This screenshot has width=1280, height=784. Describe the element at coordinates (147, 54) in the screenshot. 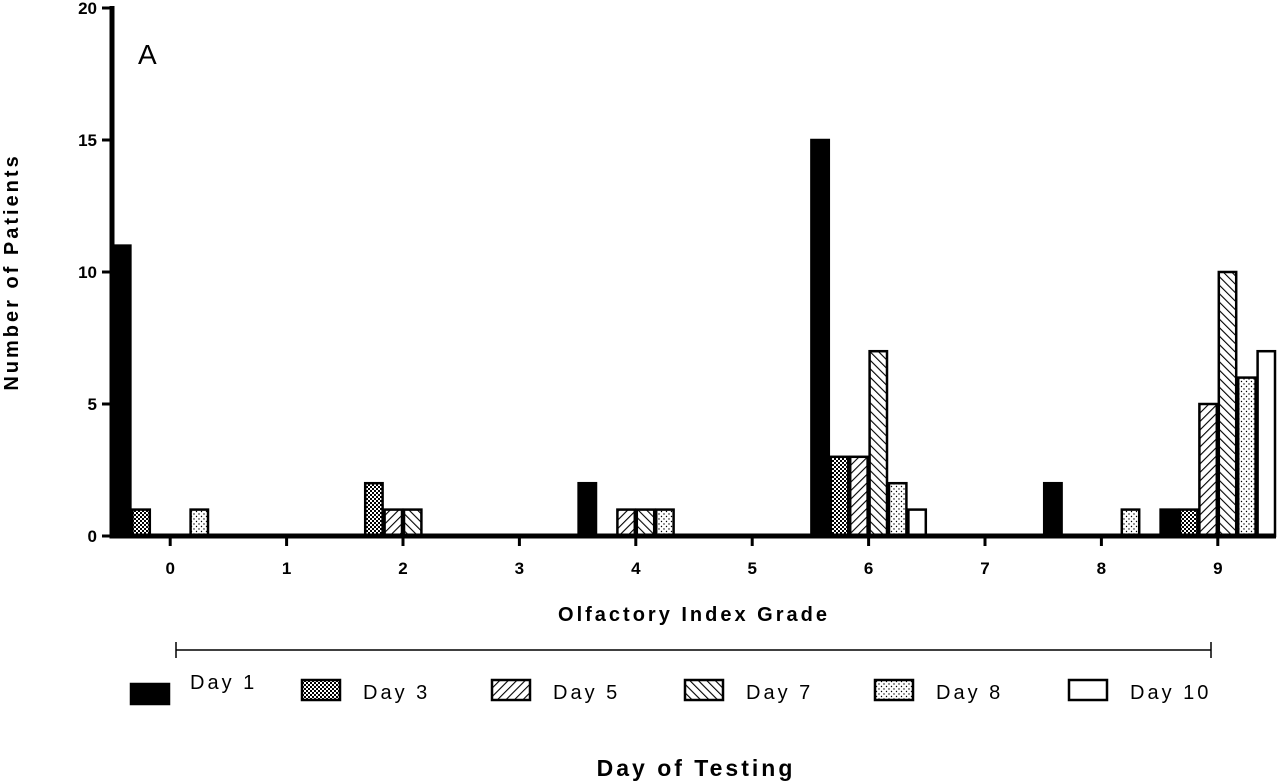

I see `panel-label: A` at that location.